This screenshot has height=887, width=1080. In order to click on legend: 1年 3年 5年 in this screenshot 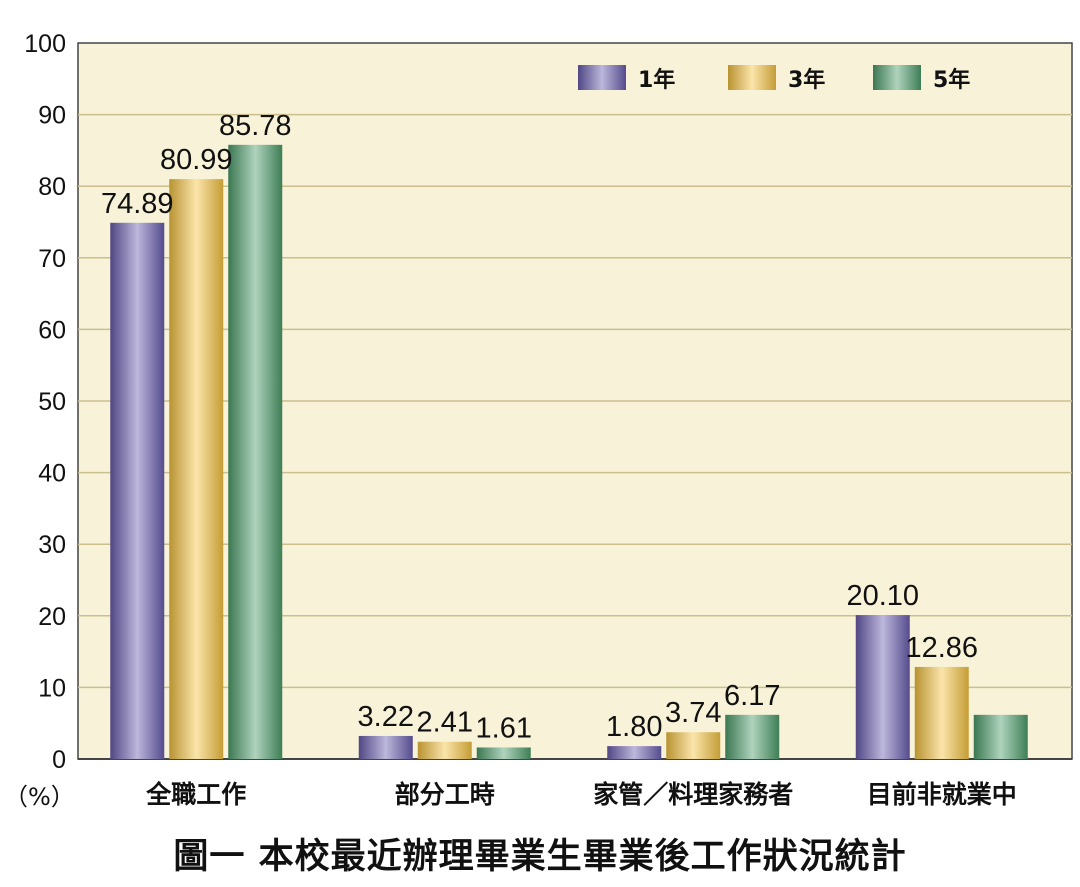, I will do `click(774, 79)`.